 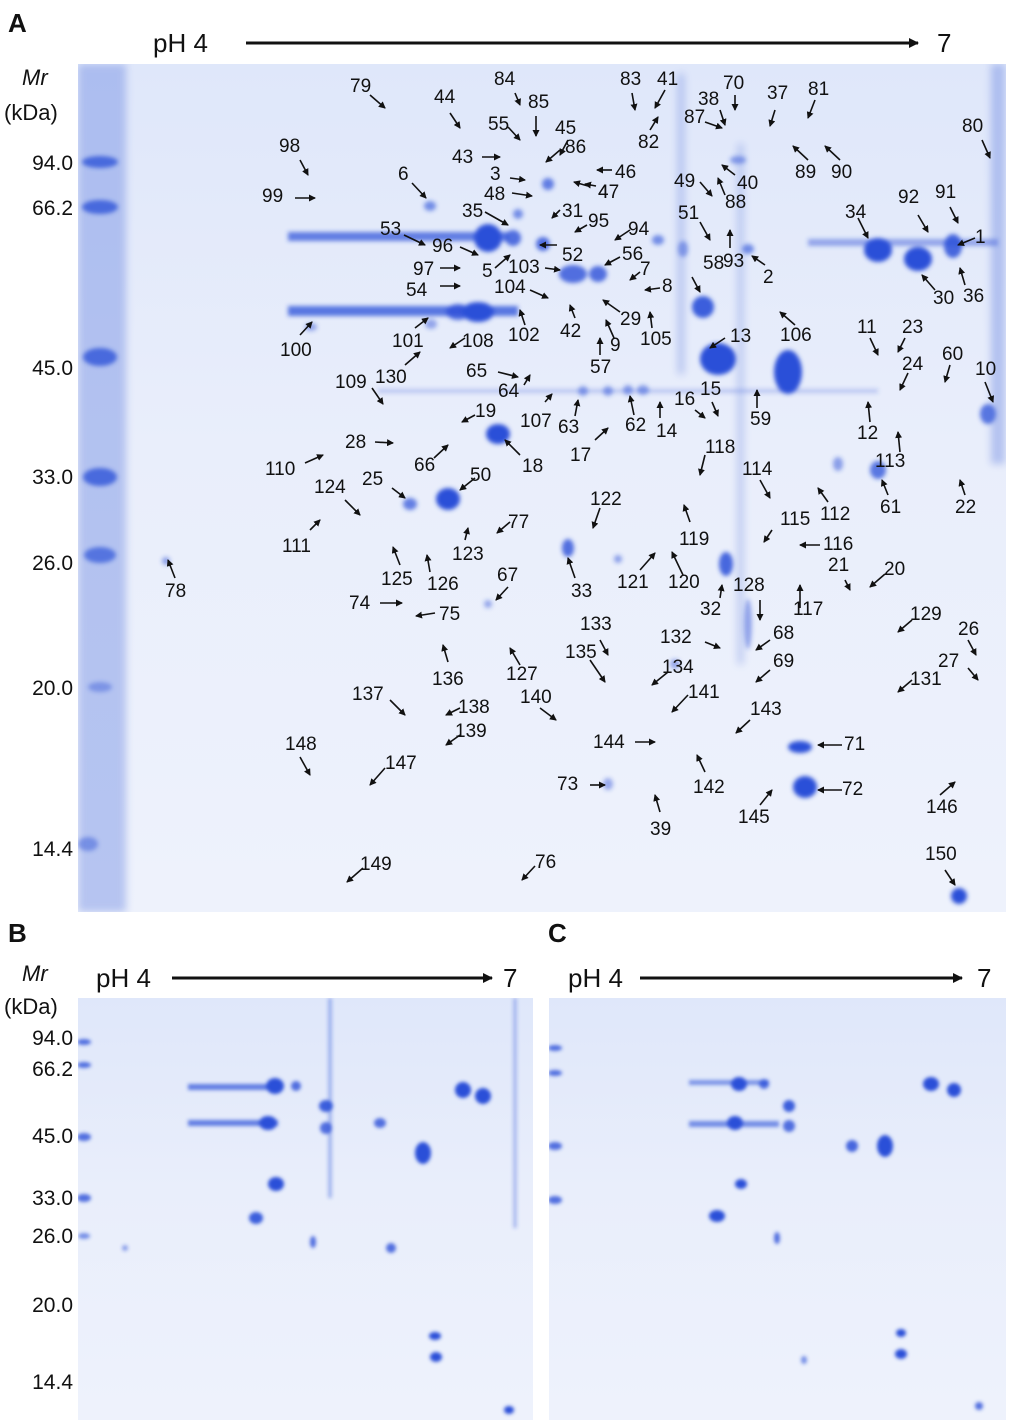 What do you see at coordinates (486, 411) in the screenshot?
I see `spot-label-19: 19` at bounding box center [486, 411].